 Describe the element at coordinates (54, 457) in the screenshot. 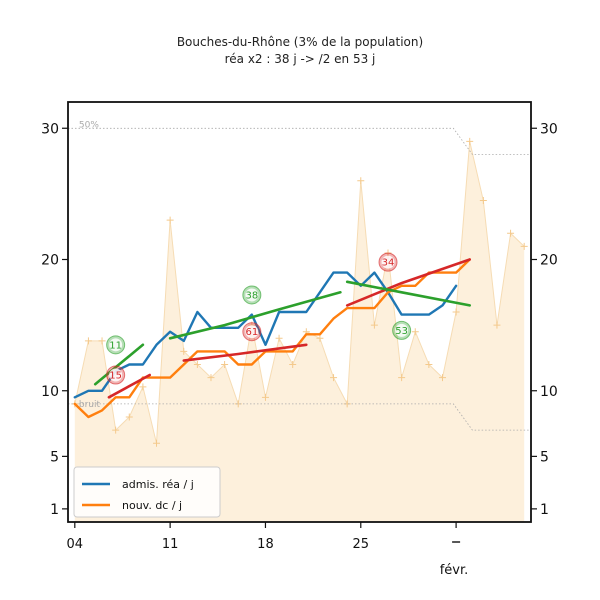

I see `y-tick-label-left-1: 5` at that location.